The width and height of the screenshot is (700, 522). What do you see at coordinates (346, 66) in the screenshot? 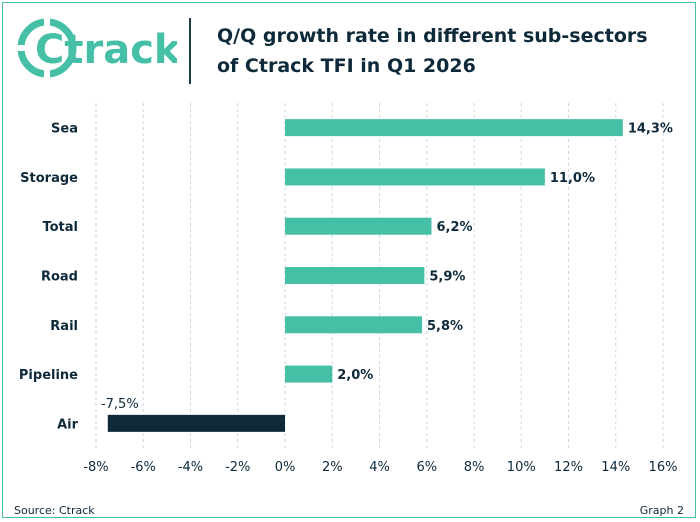
I see `chart-title-line-2: of Ctrack TFI in Q1 2026` at bounding box center [346, 66].